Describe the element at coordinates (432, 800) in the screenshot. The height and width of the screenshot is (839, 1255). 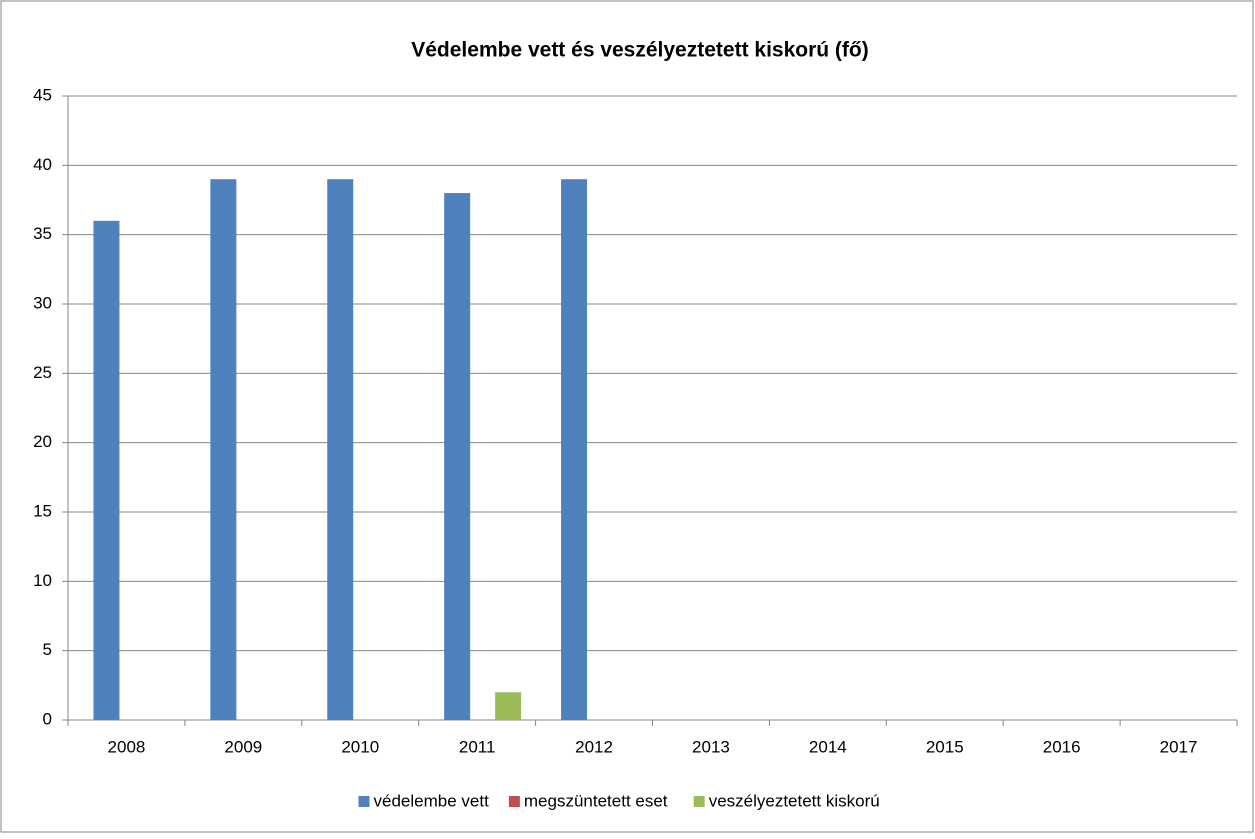
I see `legend-label: védelembe vett` at that location.